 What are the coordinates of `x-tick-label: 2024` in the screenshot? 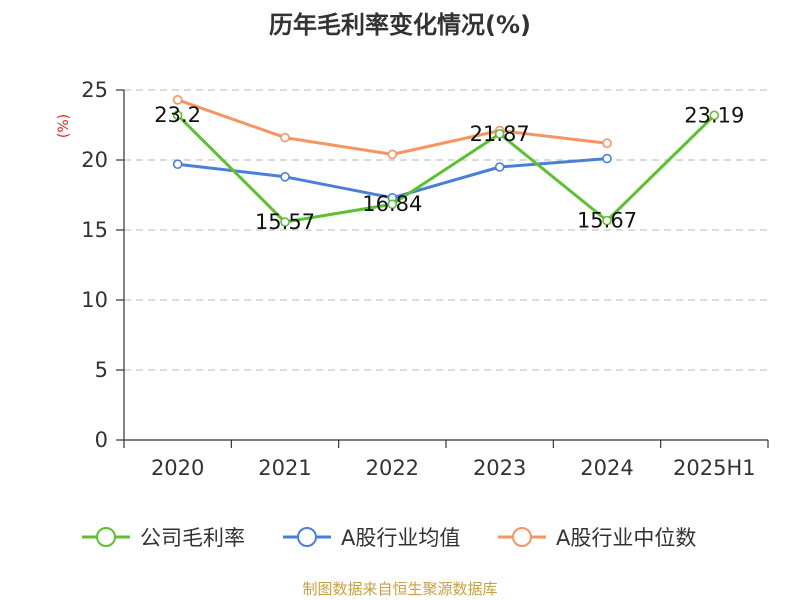 It's located at (606, 468).